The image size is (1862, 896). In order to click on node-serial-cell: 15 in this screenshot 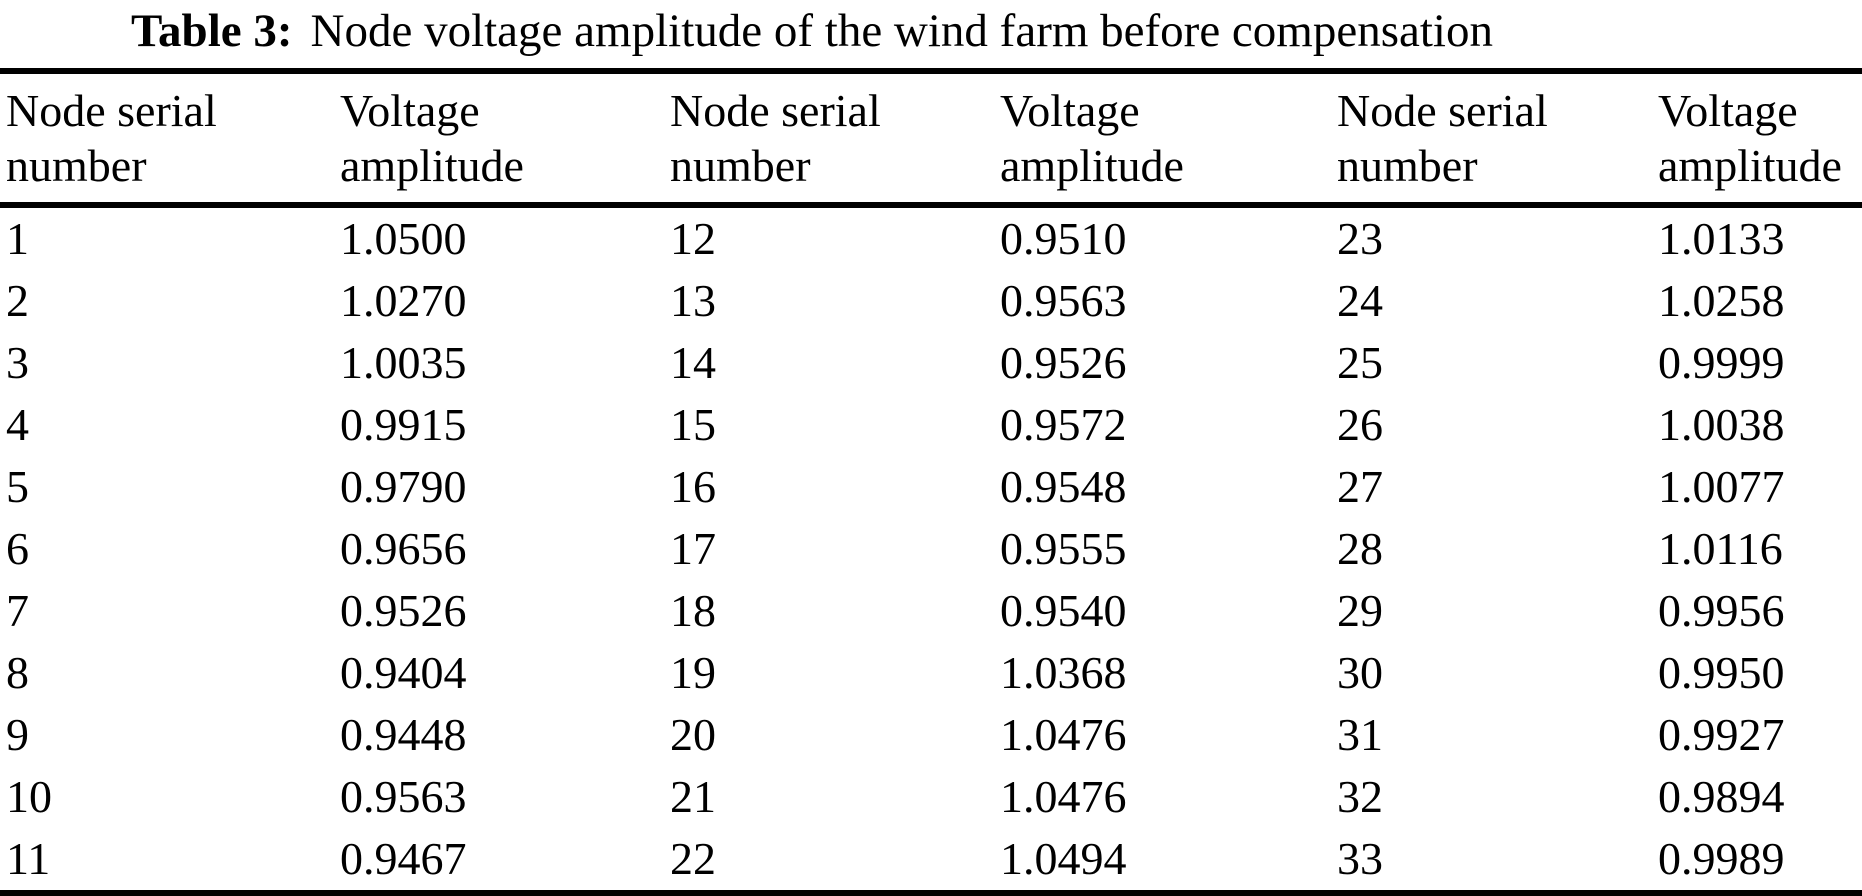, I will do `click(693, 424)`.